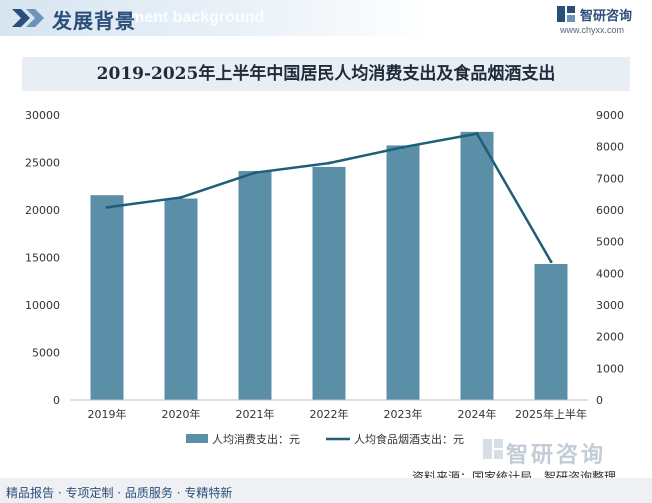 This screenshot has width=652, height=503. Describe the element at coordinates (255, 414) in the screenshot. I see `x-tick-label-2: 2021年` at that location.